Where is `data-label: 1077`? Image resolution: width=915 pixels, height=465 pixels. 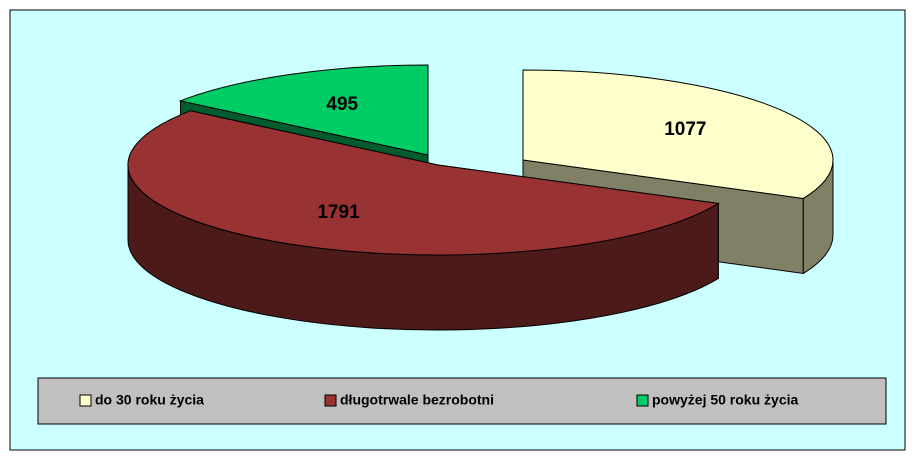 data-label: 1077 is located at coordinates (685, 129).